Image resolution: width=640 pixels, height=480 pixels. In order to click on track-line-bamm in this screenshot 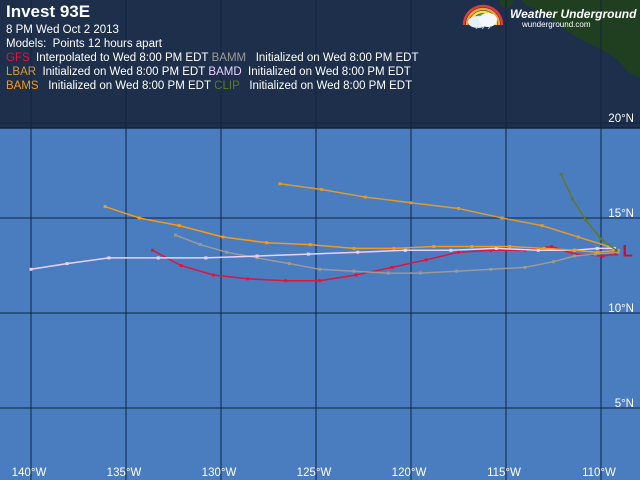, I will do `click(397, 254)`.